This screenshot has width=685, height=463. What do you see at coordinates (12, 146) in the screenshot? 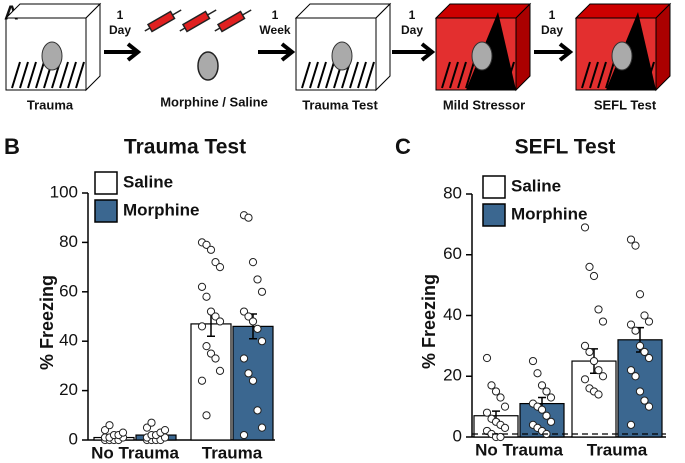
I see `panel-label: B` at bounding box center [12, 146].